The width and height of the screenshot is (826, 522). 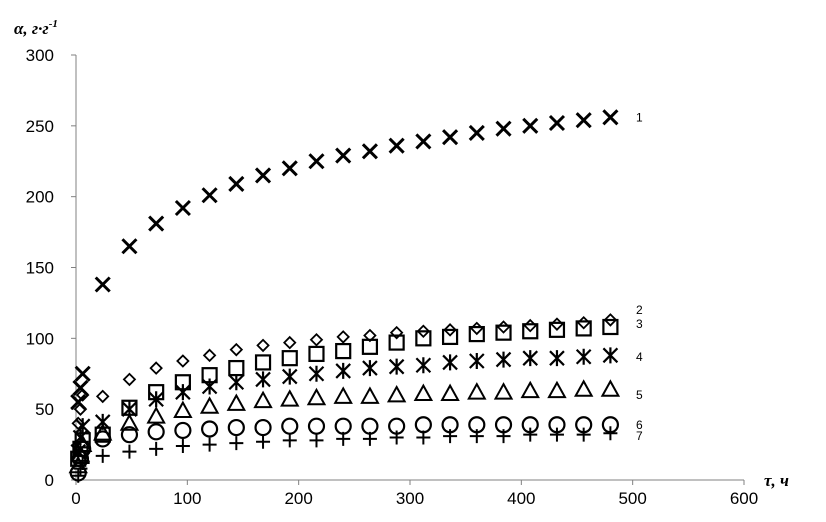 I want to click on x-tick-label: 200, so click(x=298, y=498).